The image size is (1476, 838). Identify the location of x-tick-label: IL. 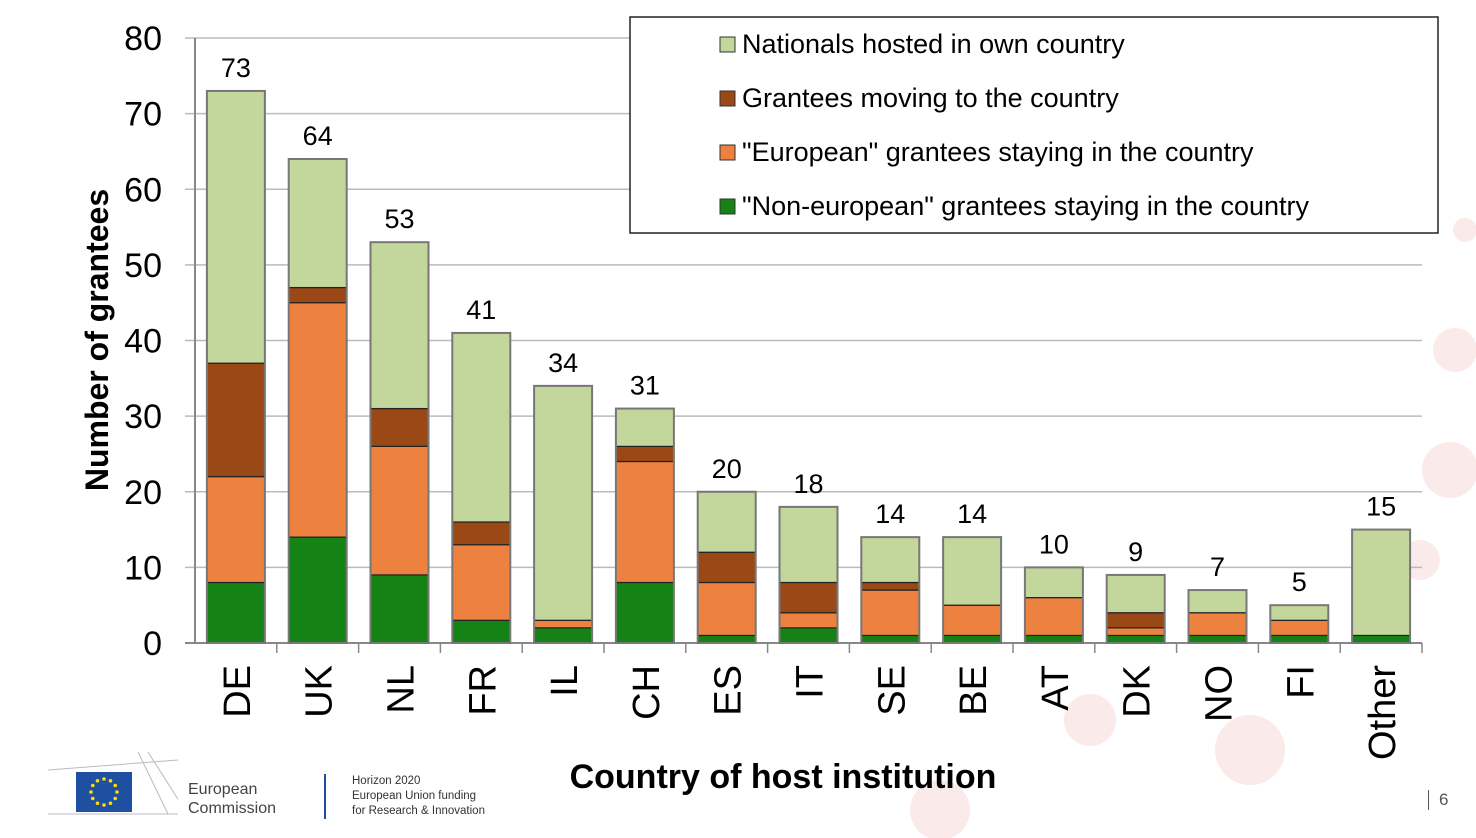
(565, 681).